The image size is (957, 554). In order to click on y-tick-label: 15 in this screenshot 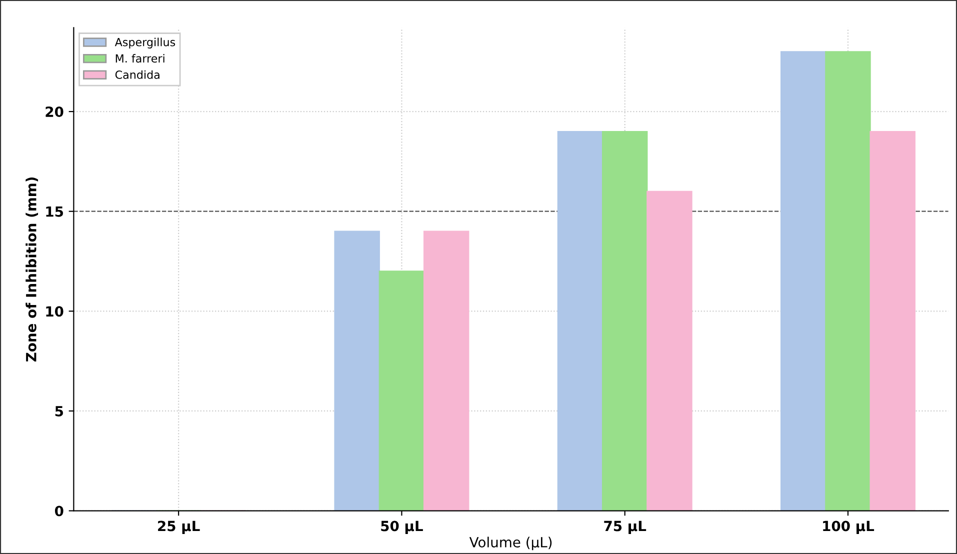, I will do `click(54, 211)`.